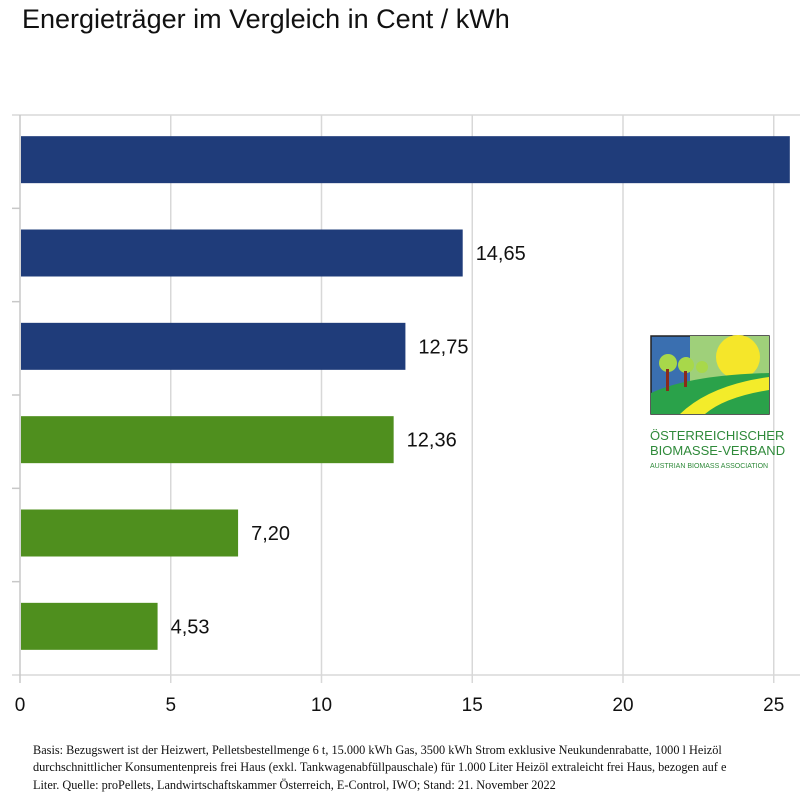 The image size is (800, 800). What do you see at coordinates (20, 705) in the screenshot?
I see `x-tick-label: 0` at bounding box center [20, 705].